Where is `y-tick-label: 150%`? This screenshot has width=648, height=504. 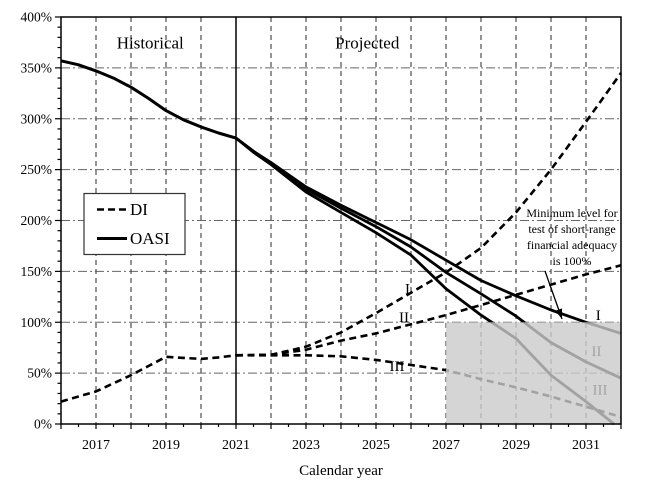 y-tick-label: 150% is located at coordinates (37, 271).